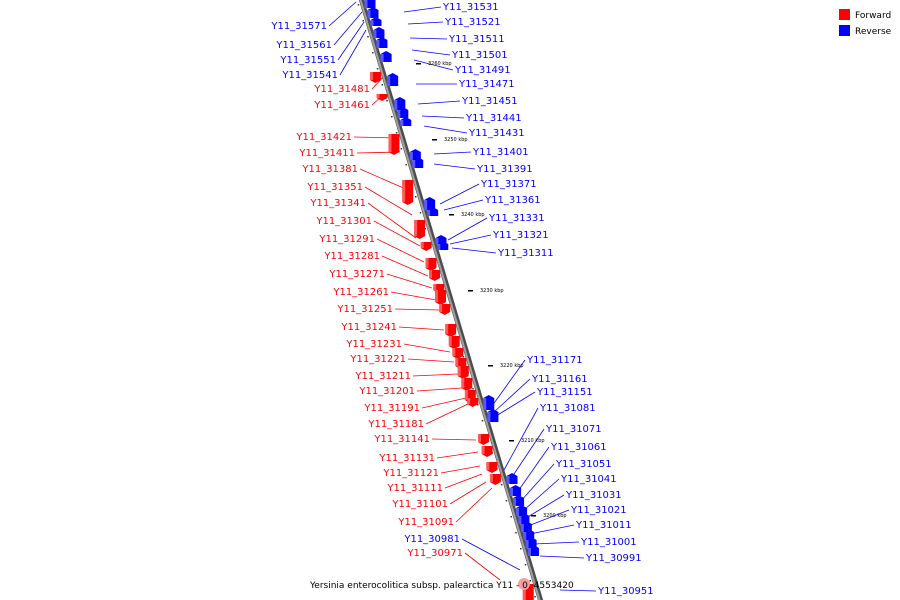  I want to click on gene-label-reverse: Y11_31401, so click(500, 152).